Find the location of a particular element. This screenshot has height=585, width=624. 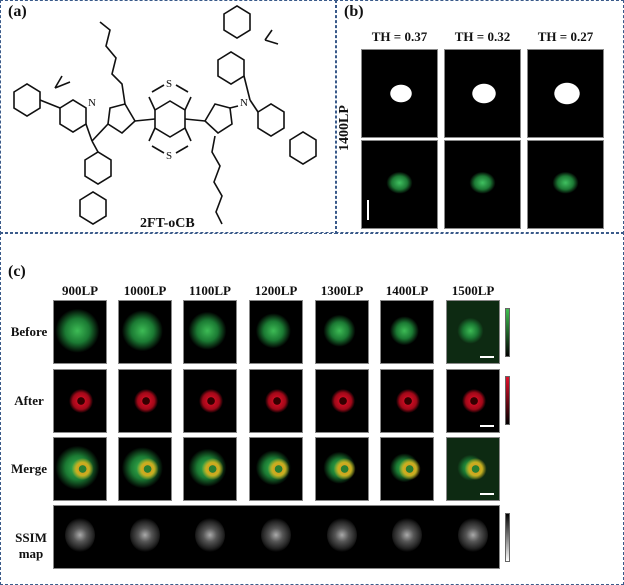

n-atom-left: N is located at coordinates (92, 103).